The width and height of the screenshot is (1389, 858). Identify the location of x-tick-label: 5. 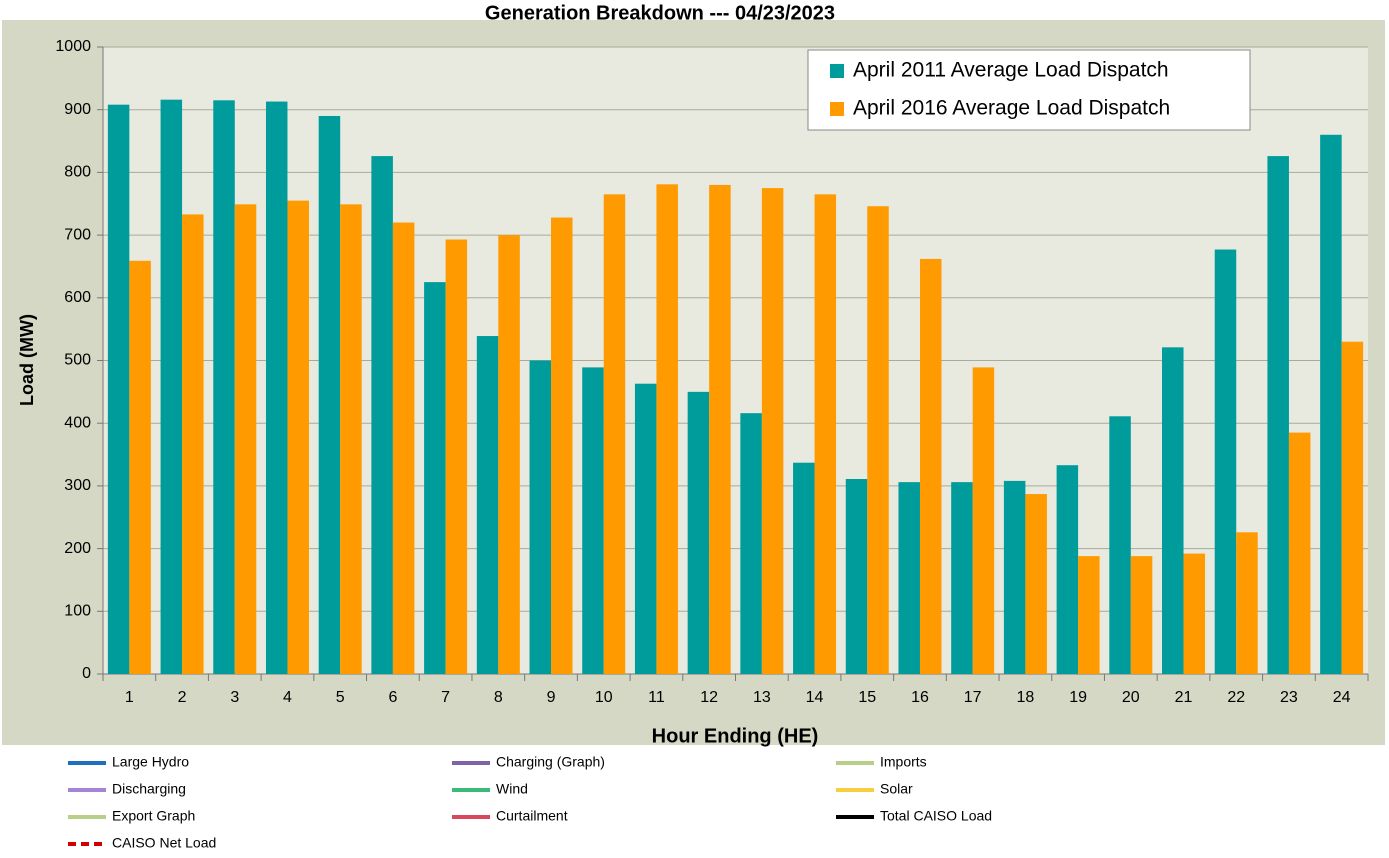
(340, 697).